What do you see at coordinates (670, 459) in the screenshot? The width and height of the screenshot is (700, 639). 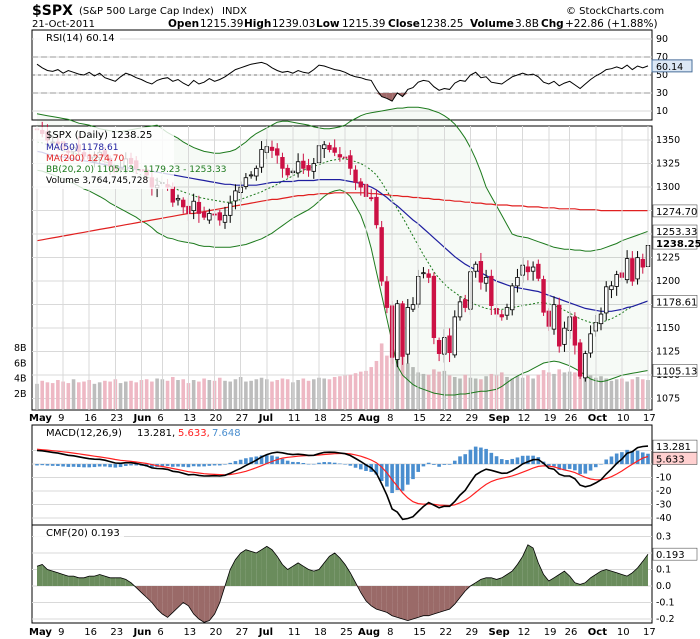 I see `macd-signal-value-label: 5.633` at bounding box center [670, 459].